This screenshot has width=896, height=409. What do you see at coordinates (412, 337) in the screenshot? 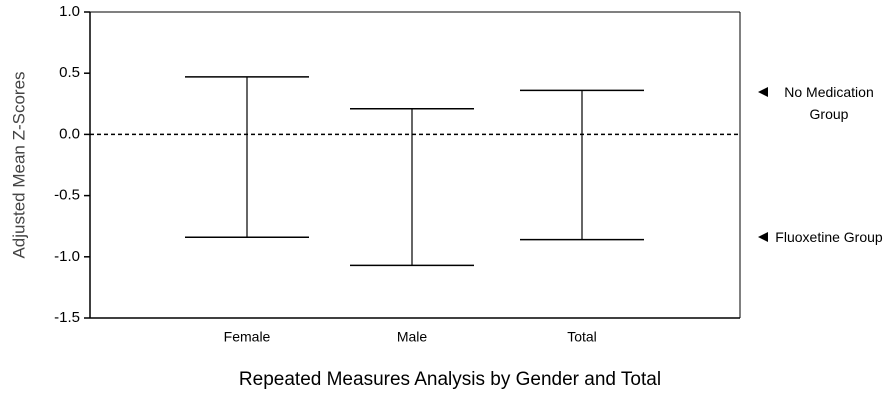
I see `x-tick-label: Male` at bounding box center [412, 337].